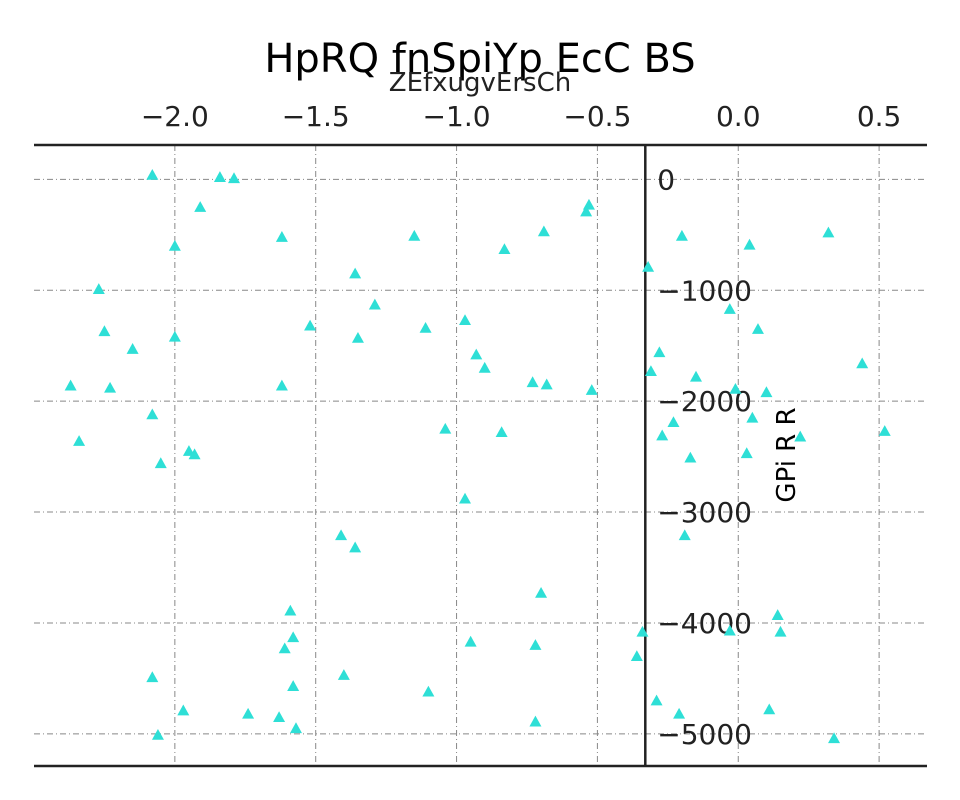  Describe the element at coordinates (316, 116) in the screenshot. I see `x-tick-label: −1.5` at that location.